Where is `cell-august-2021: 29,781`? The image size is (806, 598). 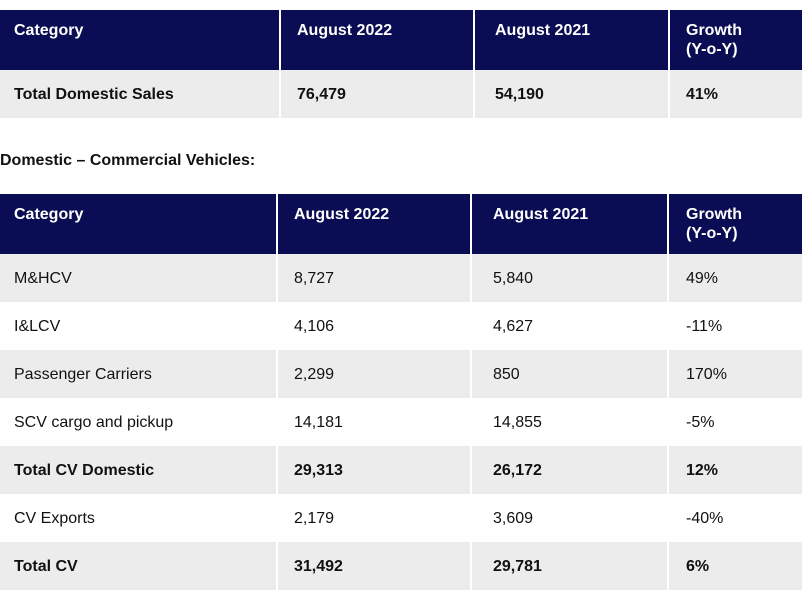 cell-august-2021: 29,781 is located at coordinates (570, 566).